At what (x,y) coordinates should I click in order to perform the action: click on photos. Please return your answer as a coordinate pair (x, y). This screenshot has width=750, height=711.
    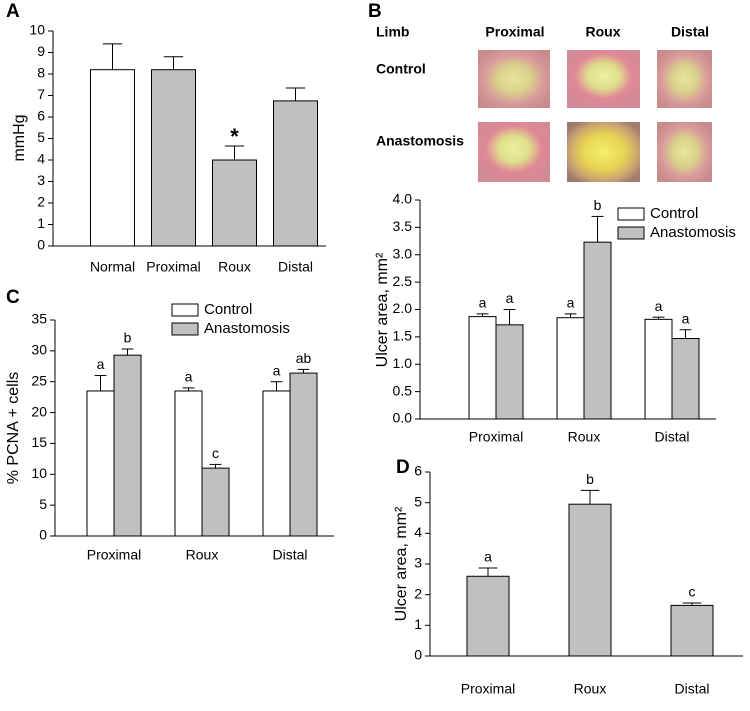
    Looking at the image, I should click on (595, 116).